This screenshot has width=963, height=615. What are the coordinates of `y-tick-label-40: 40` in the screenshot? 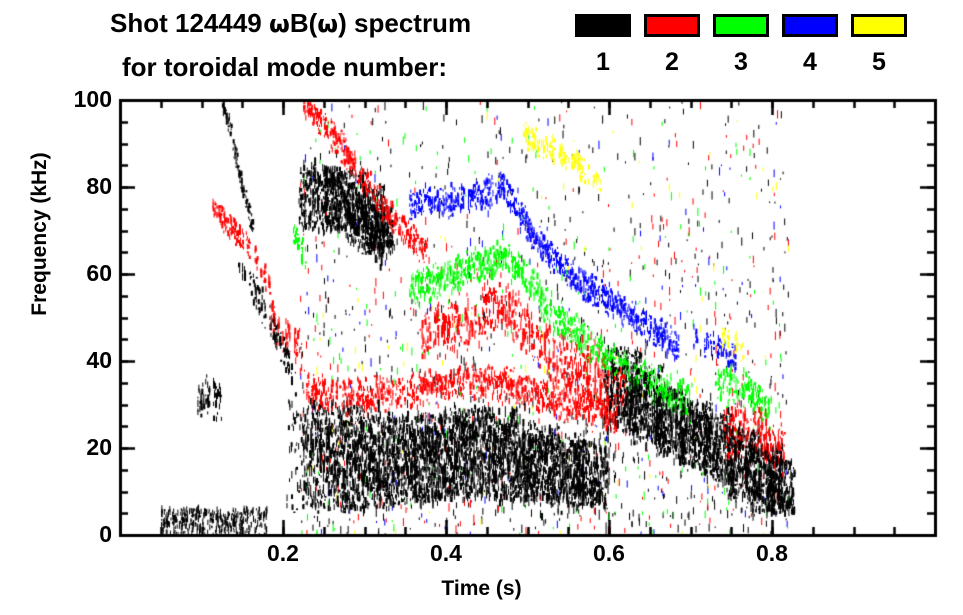 It's located at (99, 360).